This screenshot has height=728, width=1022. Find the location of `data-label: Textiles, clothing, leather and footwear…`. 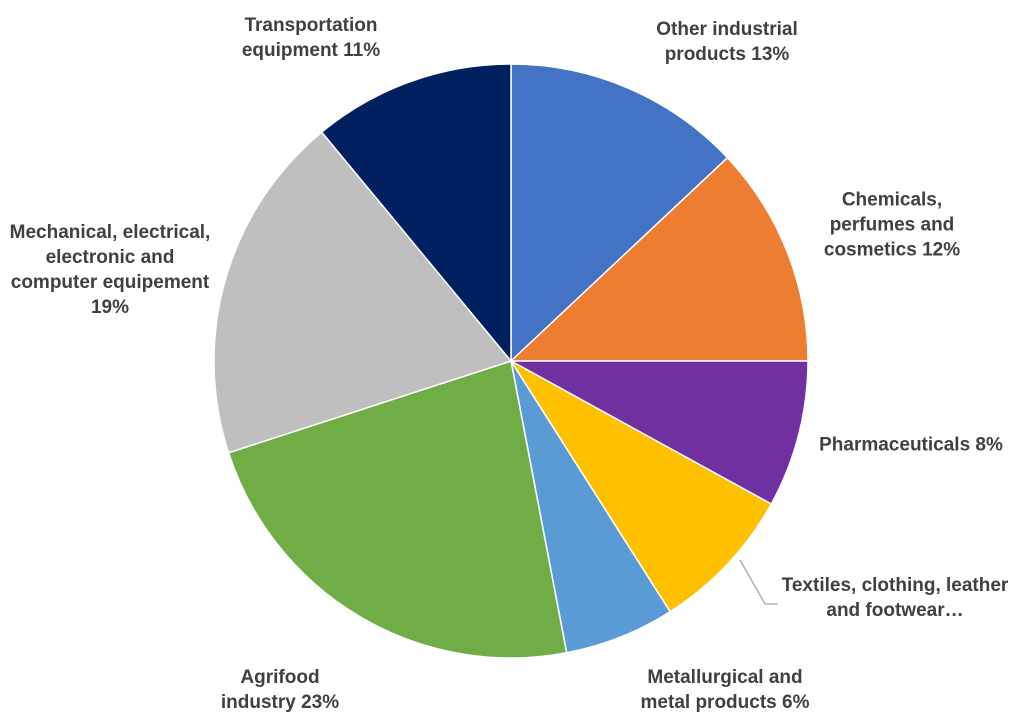

data-label: Textiles, clothing, leather and footwear… is located at coordinates (895, 598).